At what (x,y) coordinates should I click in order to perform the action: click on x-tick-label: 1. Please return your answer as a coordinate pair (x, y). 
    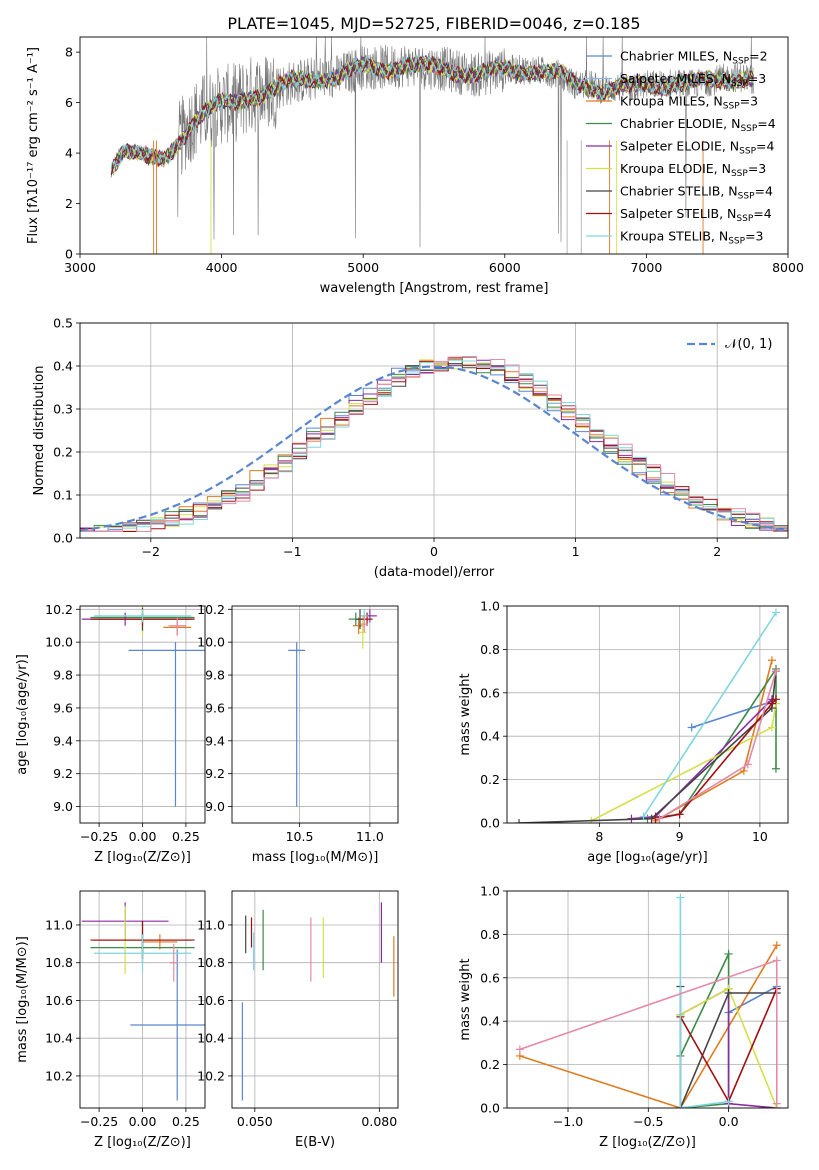
    Looking at the image, I should click on (576, 551).